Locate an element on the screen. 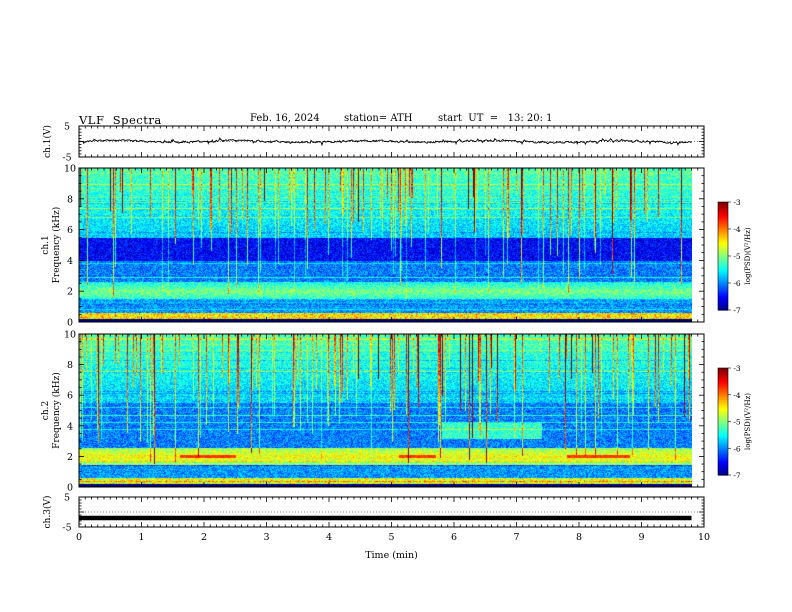 Image resolution: width=792 pixels, height=612 pixels. colorbar-tick-label-ch1: -7 is located at coordinates (737, 310).